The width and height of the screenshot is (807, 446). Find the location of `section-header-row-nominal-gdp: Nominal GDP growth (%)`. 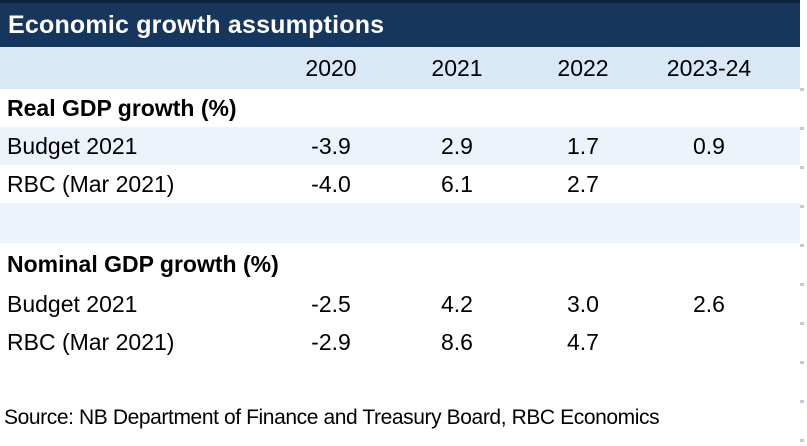

section-header-row-nominal-gdp: Nominal GDP growth (%) is located at coordinates (400, 264).